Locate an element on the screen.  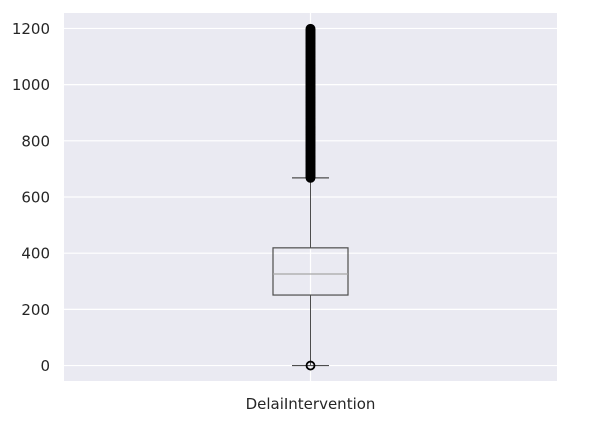
y-tick-label: 400 is located at coordinates (35, 254).